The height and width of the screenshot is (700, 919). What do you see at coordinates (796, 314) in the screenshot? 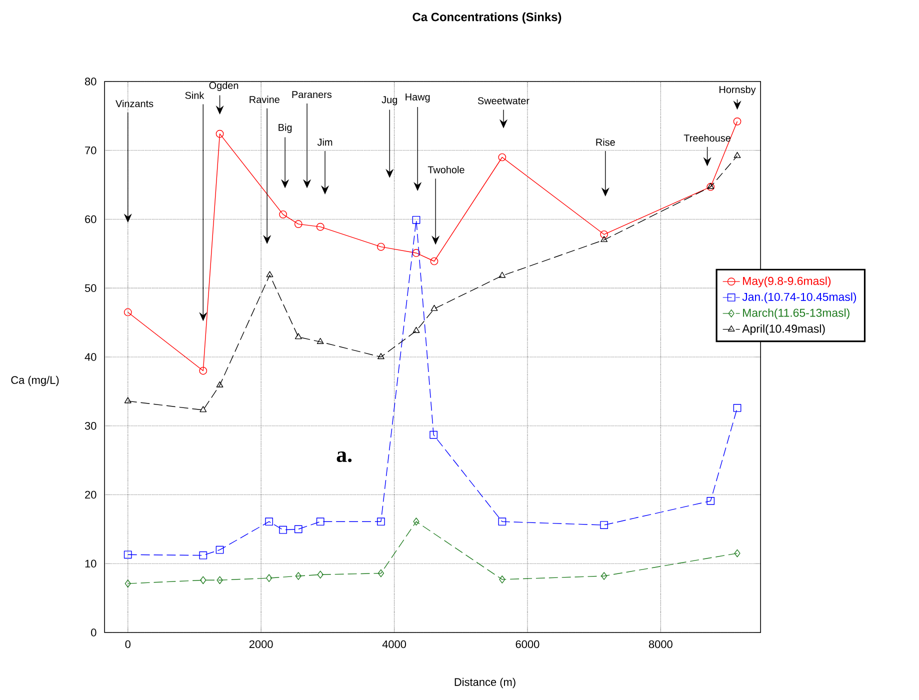
I see `legend-label: March(11.65-13masl)` at bounding box center [796, 314].